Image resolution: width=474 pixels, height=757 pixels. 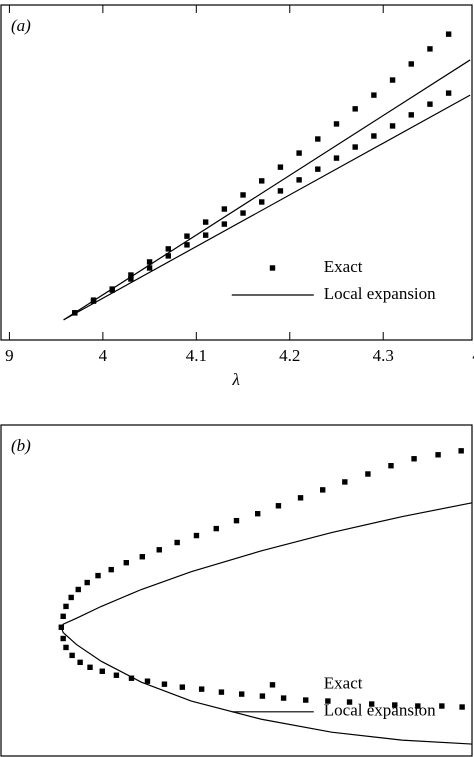 What do you see at coordinates (21, 445) in the screenshot?
I see `panel-label: (b)` at bounding box center [21, 445].